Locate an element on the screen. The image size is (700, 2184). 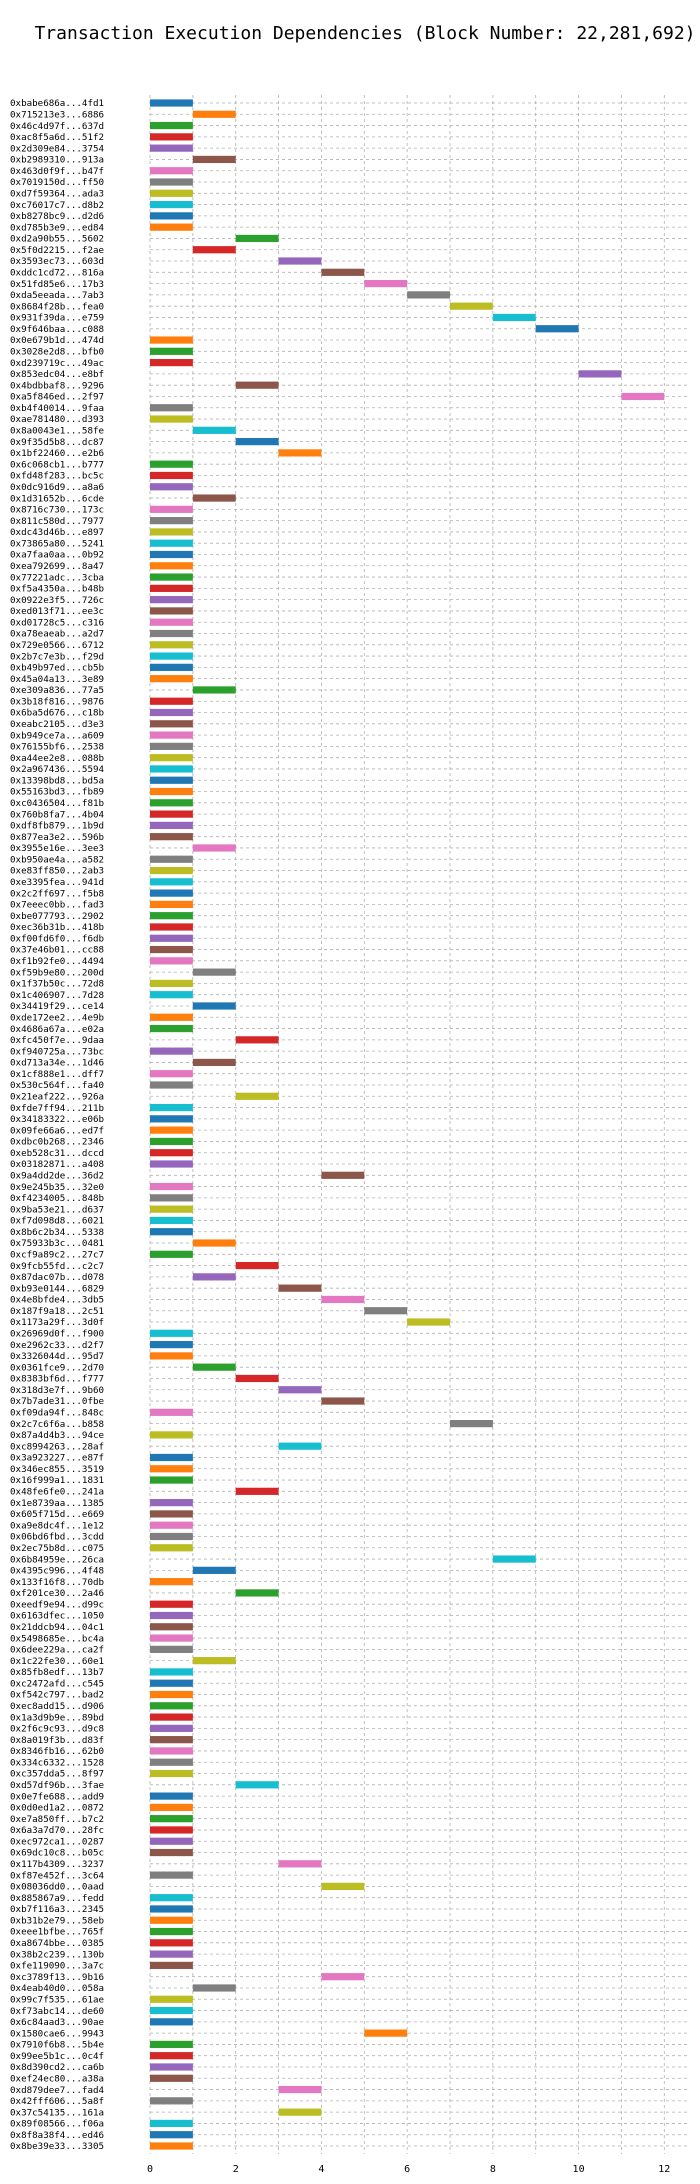
transaction-label: 0x75933b3c...0481 is located at coordinates (57, 1243).